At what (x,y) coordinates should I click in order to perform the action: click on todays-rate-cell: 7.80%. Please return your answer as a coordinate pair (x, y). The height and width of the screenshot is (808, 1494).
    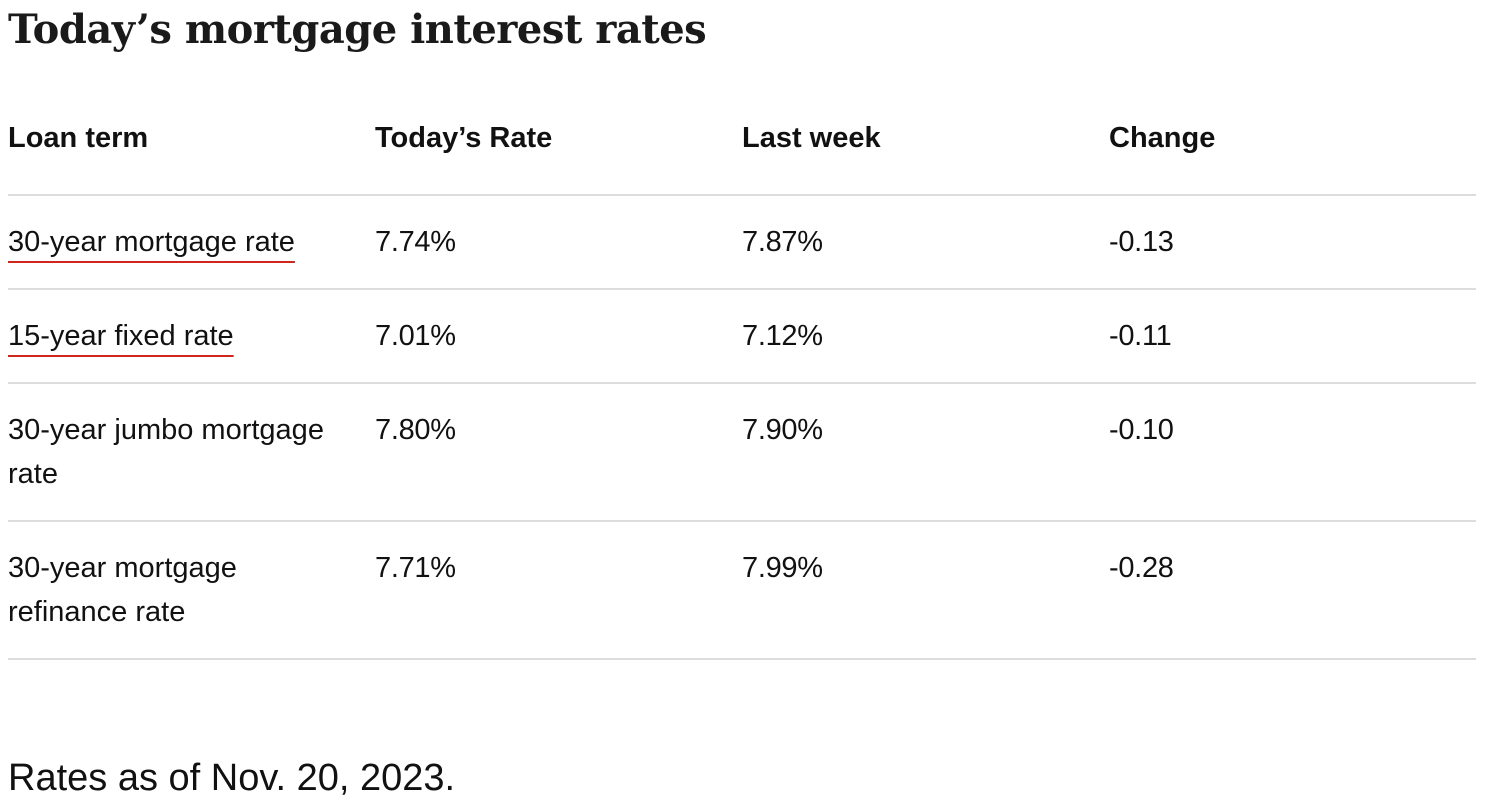
    Looking at the image, I should click on (558, 452).